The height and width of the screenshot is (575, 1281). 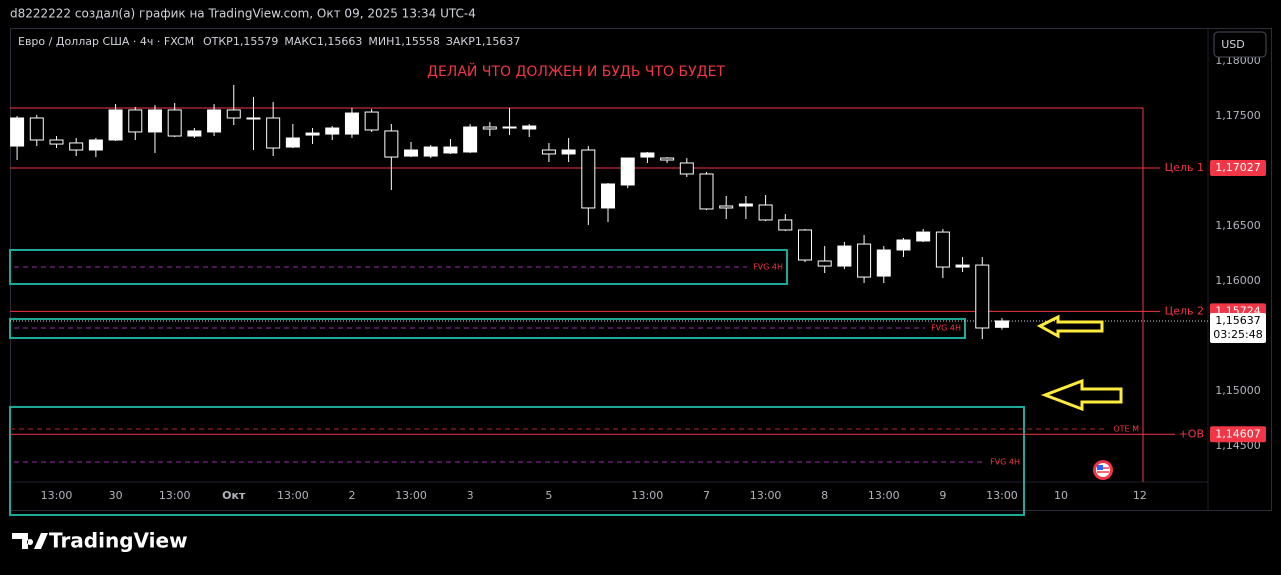 What do you see at coordinates (1238, 280) in the screenshot?
I see `y-tick-label: 1,16000` at bounding box center [1238, 280].